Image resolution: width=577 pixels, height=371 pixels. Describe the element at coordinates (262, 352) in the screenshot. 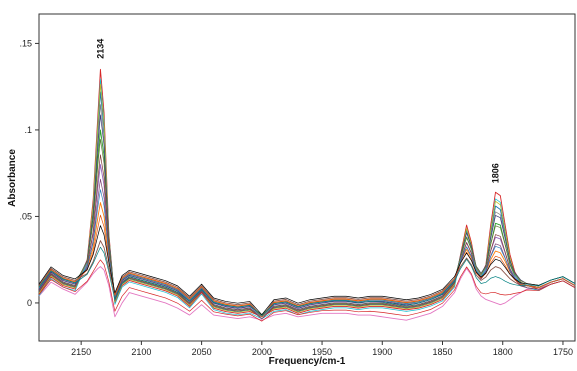

I see `x-tick-label: 2000` at that location.